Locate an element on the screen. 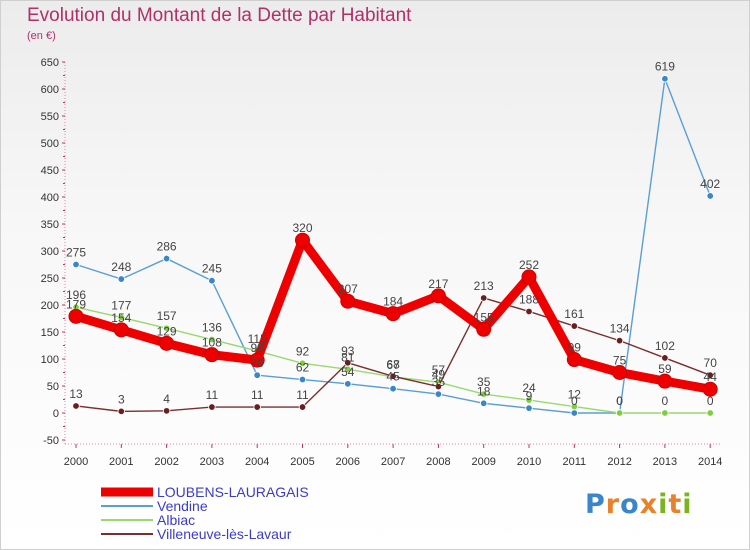 The height and width of the screenshot is (550, 750). data-label: 3 is located at coordinates (121, 399).